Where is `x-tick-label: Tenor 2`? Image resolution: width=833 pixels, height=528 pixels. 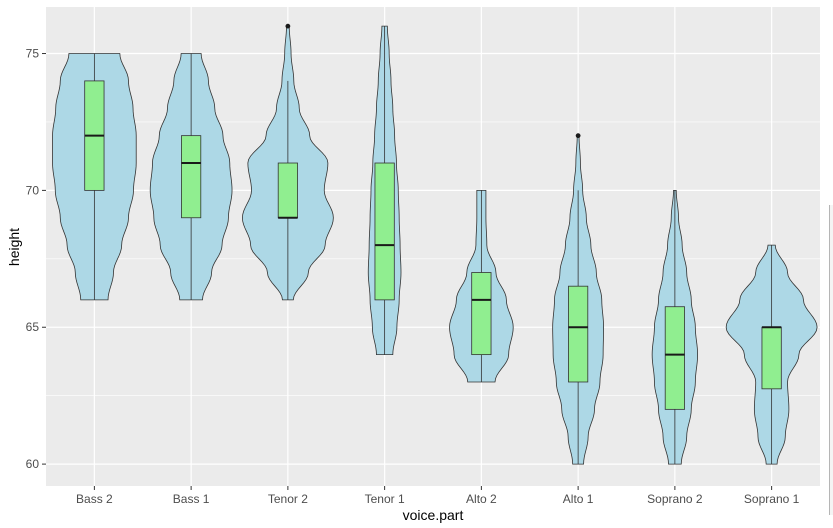 x-tick-label: Tenor 2 is located at coordinates (288, 499).